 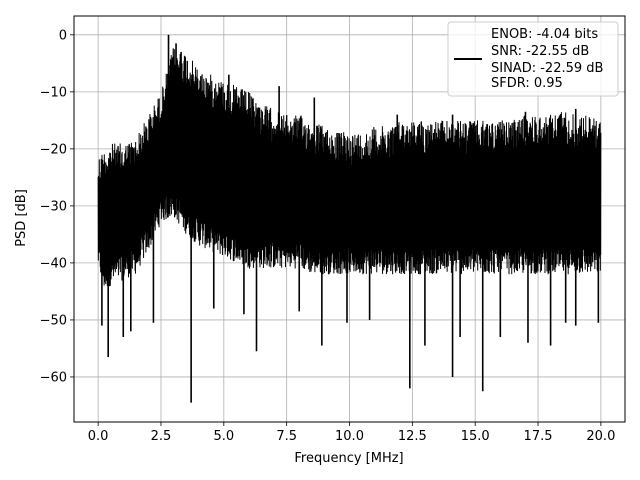 I want to click on x-tick-label: 12.5, so click(x=412, y=436).